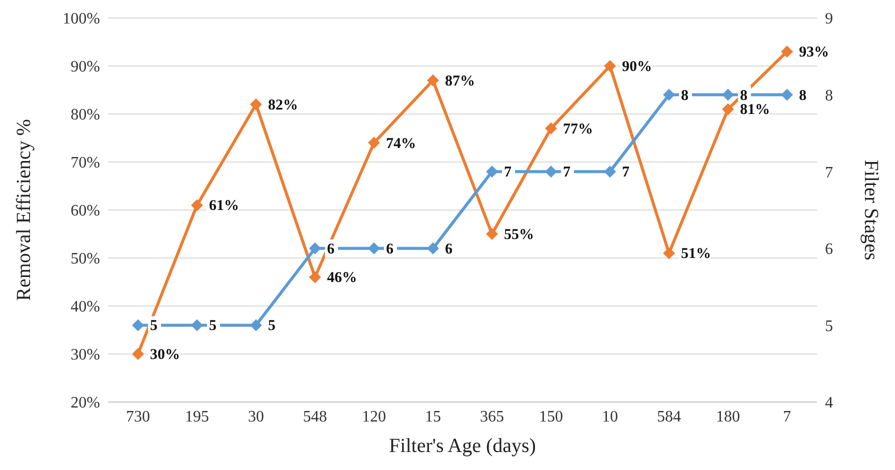 This screenshot has width=895, height=470. Describe the element at coordinates (342, 278) in the screenshot. I see `data-label: 46%` at that location.